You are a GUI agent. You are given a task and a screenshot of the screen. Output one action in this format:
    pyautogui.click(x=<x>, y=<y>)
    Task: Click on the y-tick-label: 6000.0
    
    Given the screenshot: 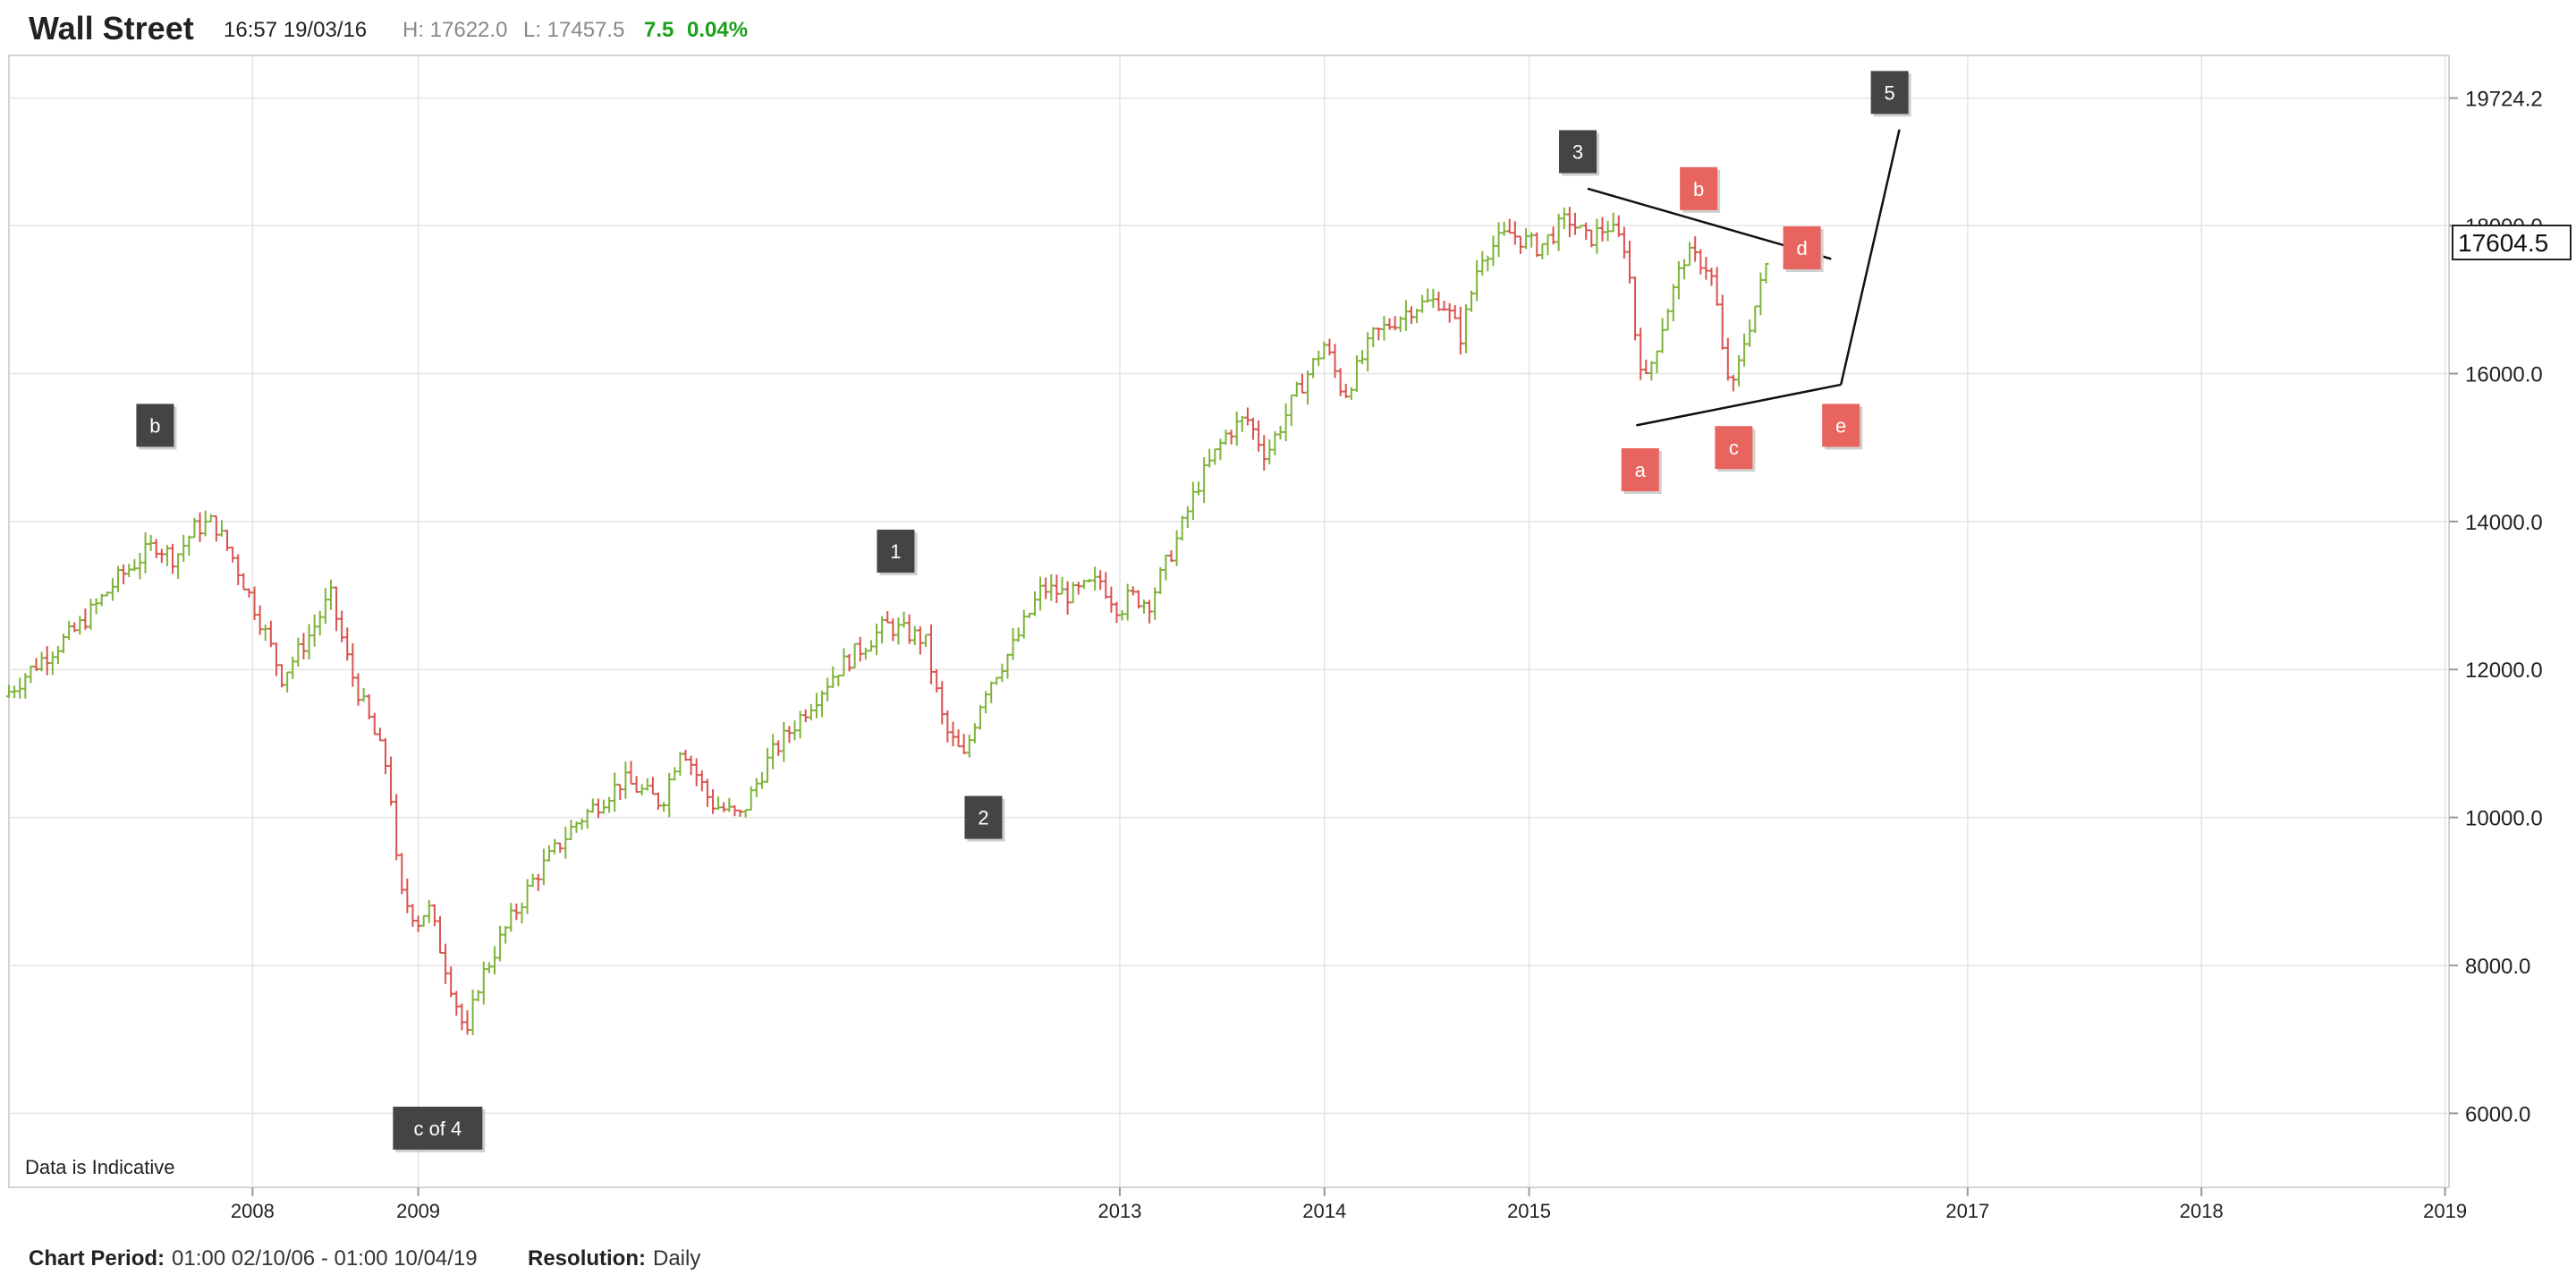 What is the action you would take?
    pyautogui.click(x=2497, y=1114)
    